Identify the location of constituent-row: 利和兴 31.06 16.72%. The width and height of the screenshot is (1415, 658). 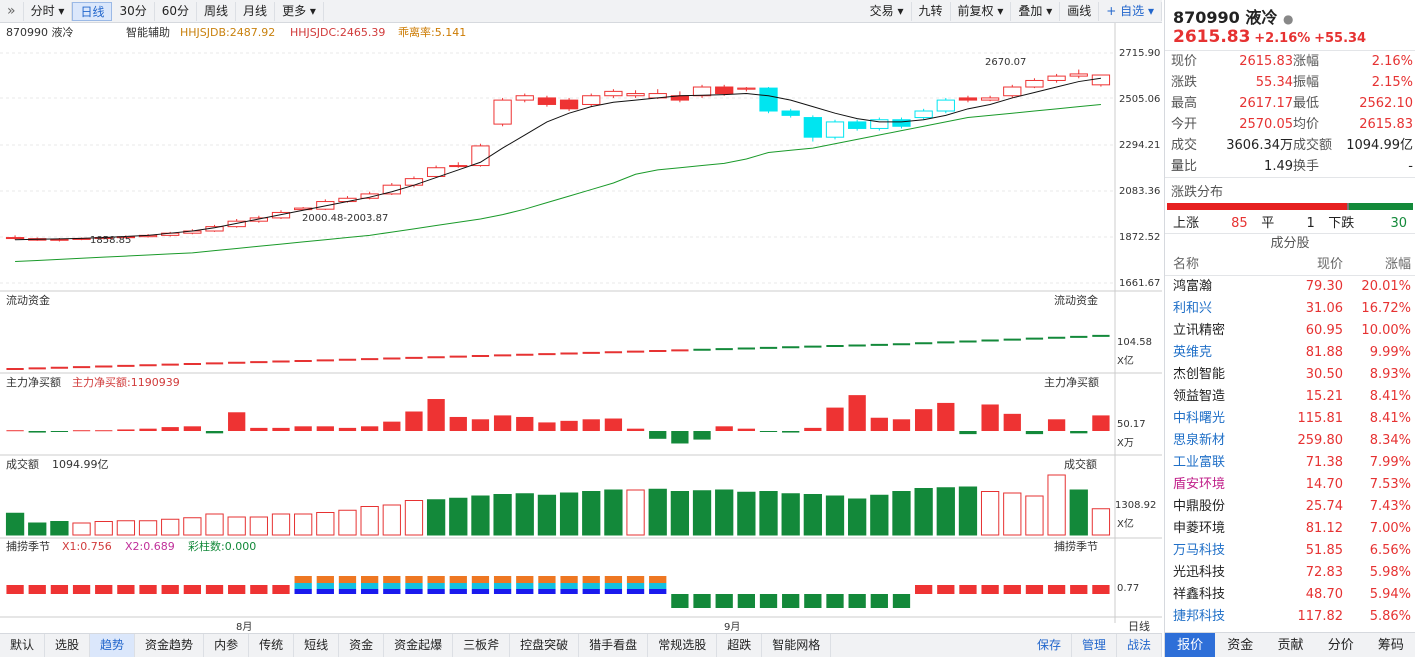
(1290, 309).